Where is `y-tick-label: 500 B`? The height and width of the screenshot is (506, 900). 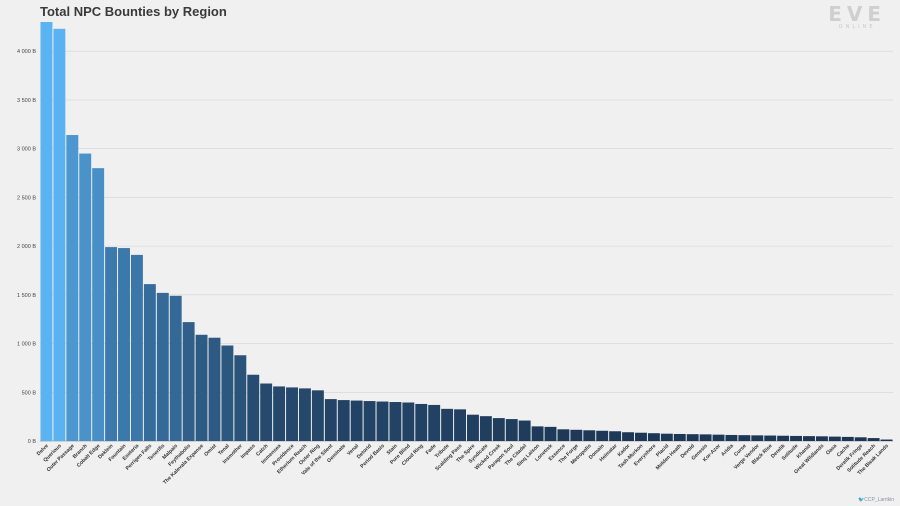
y-tick-label: 500 B is located at coordinates (29, 393).